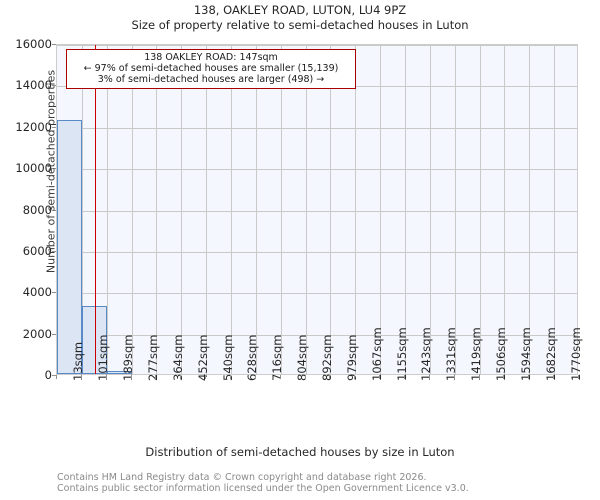  What do you see at coordinates (95, 209) in the screenshot?
I see `property-marker-line` at bounding box center [95, 209].